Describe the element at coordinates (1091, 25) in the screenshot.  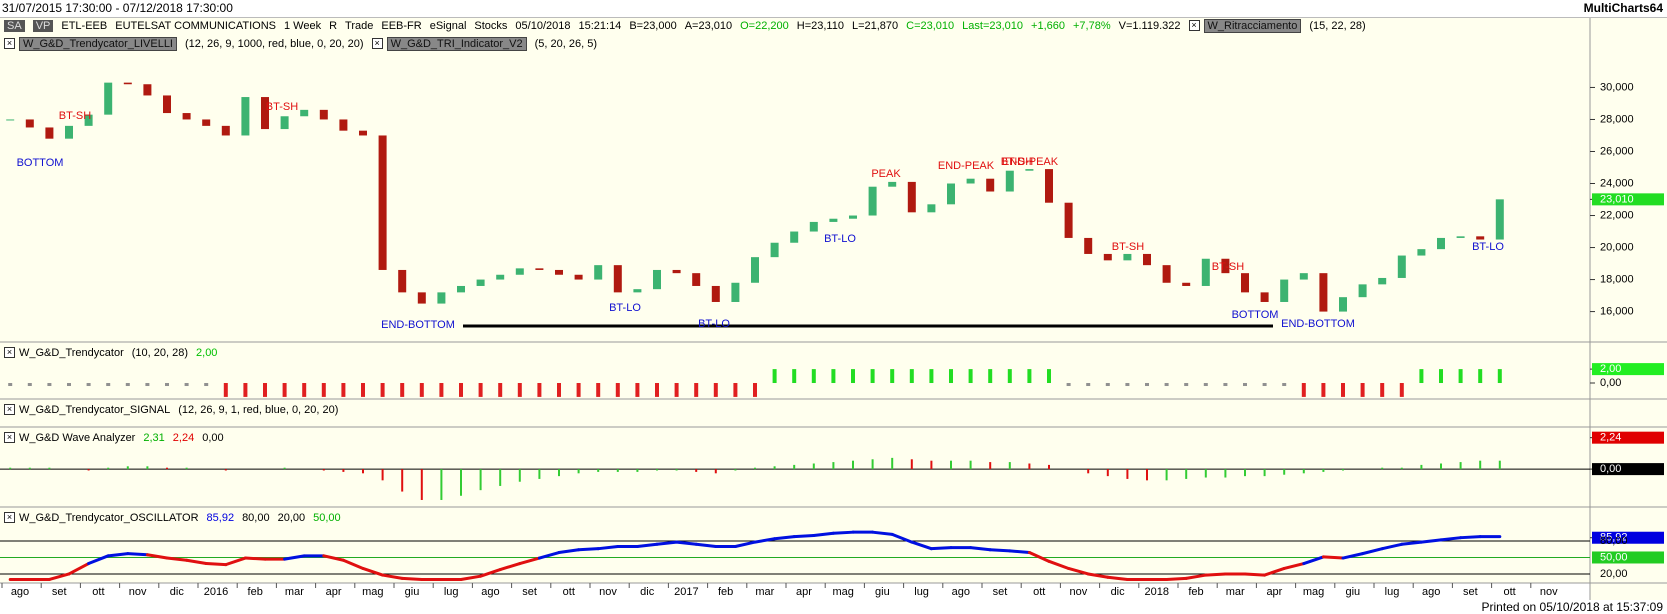
I see `toolbar-item: +7,78%` at that location.